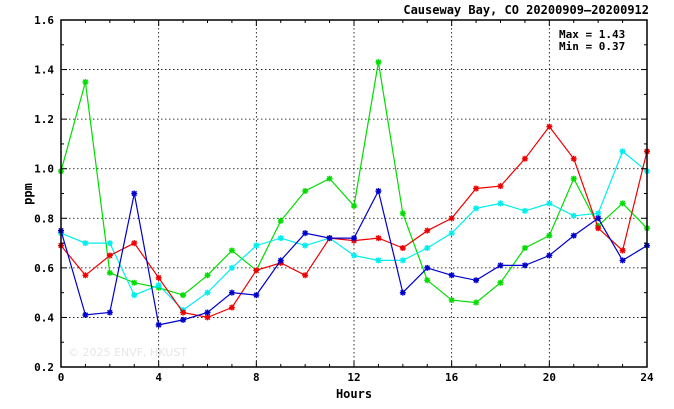 The height and width of the screenshot is (409, 674). I want to click on x-tick-label: 16, so click(452, 377).